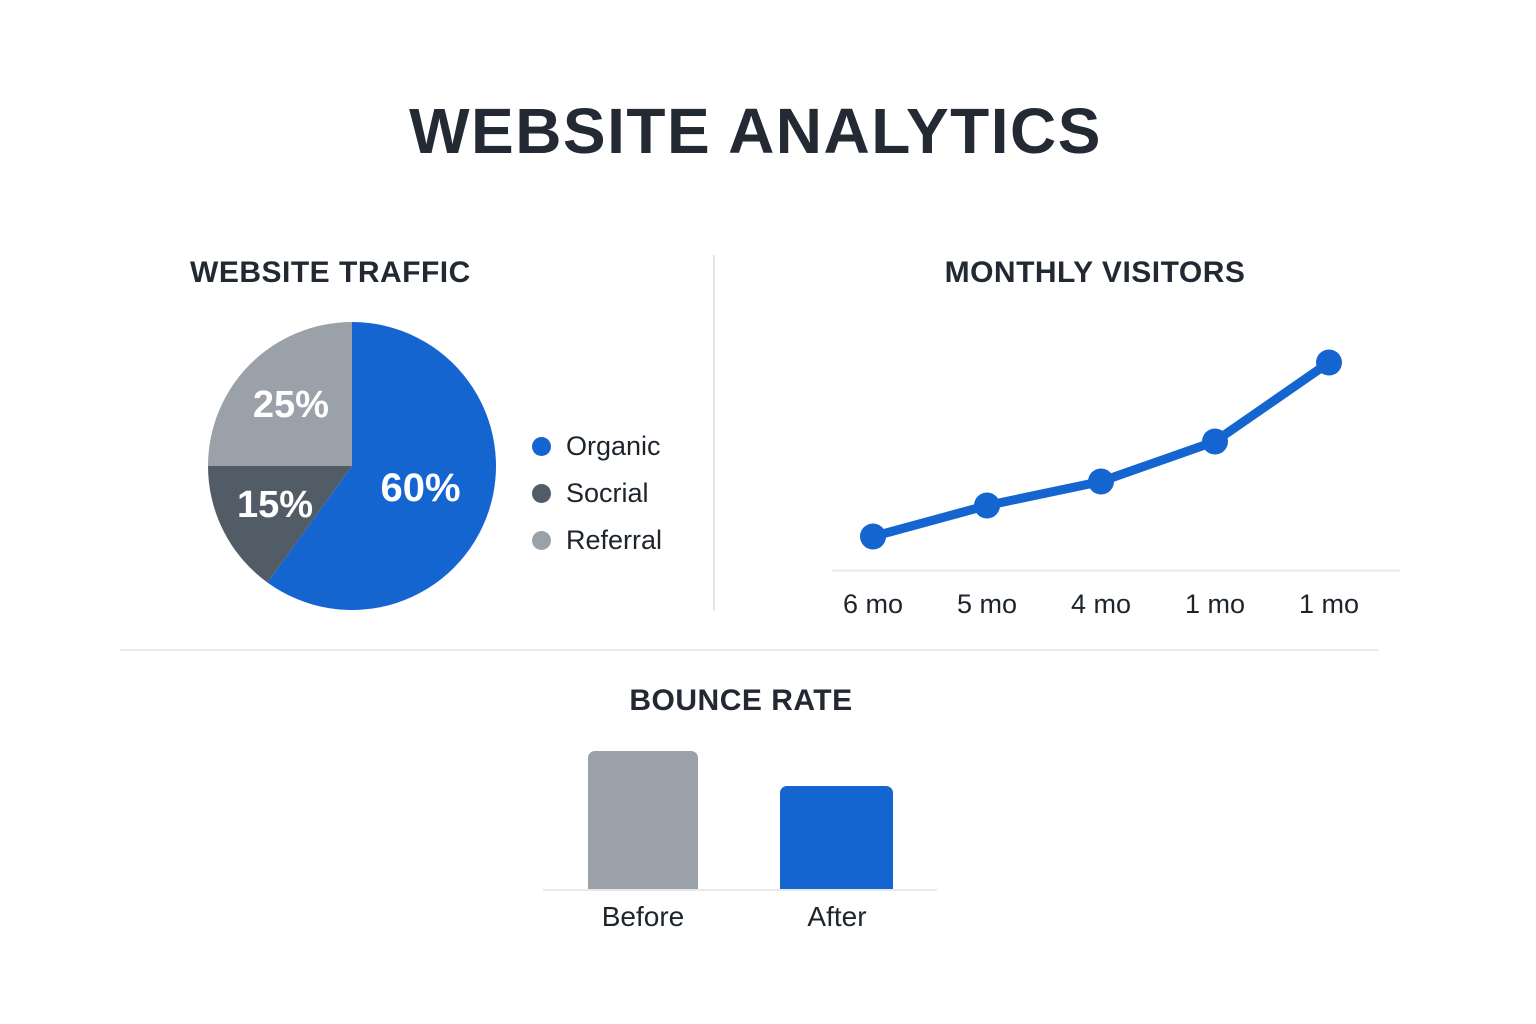 Image resolution: width=1536 pixels, height=1024 pixels. I want to click on bar-before, so click(643, 820).